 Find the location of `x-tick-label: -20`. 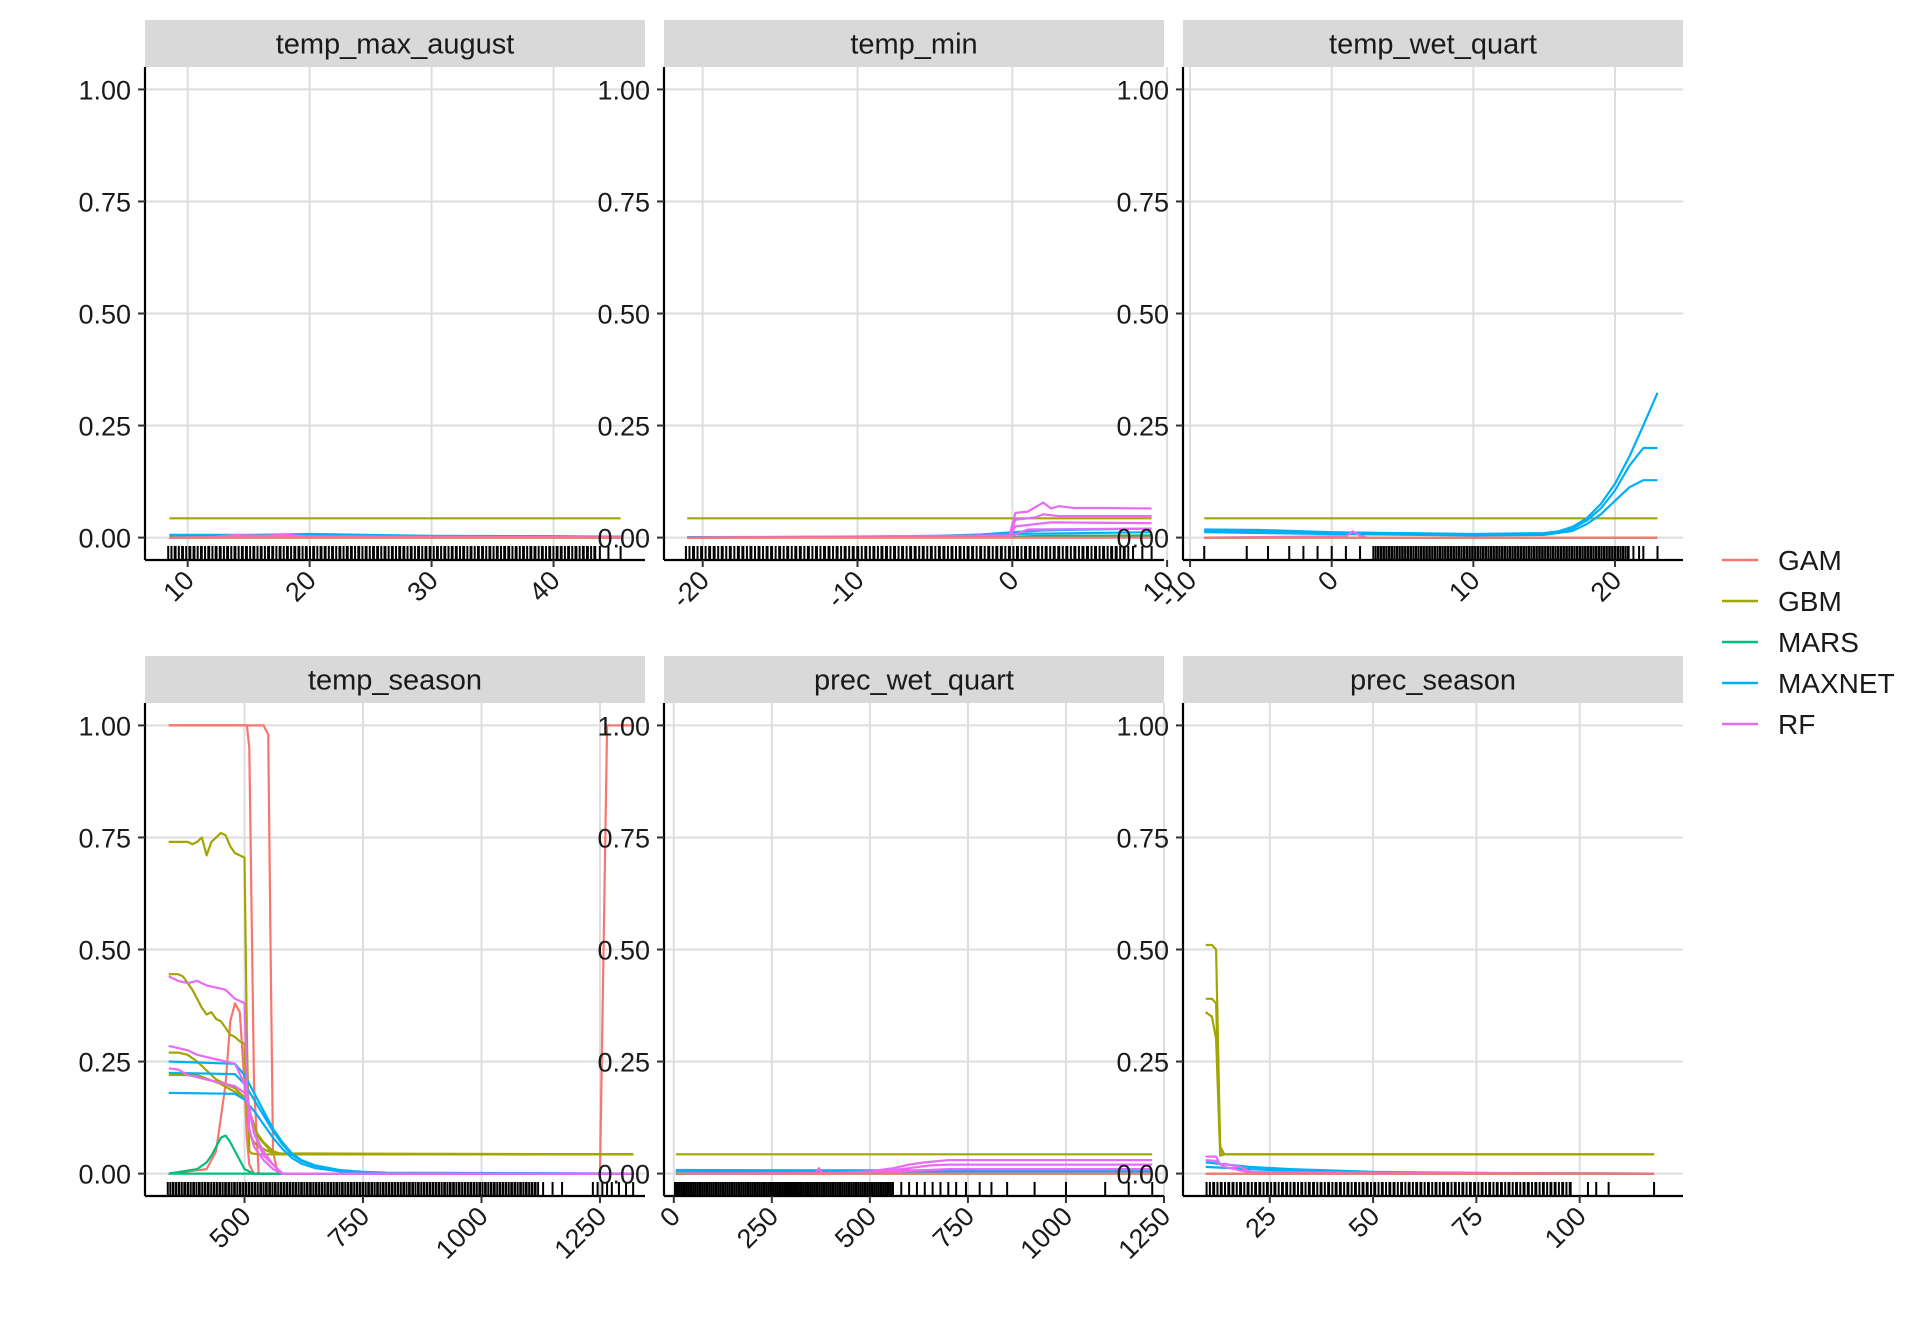

x-tick-label: -20 is located at coordinates (690, 589).